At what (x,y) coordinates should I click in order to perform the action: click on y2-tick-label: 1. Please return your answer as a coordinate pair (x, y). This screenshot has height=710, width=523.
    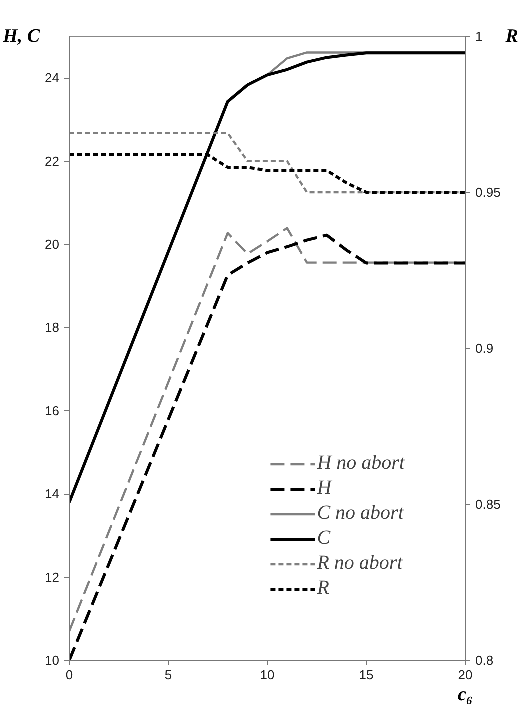
    Looking at the image, I should click on (479, 36).